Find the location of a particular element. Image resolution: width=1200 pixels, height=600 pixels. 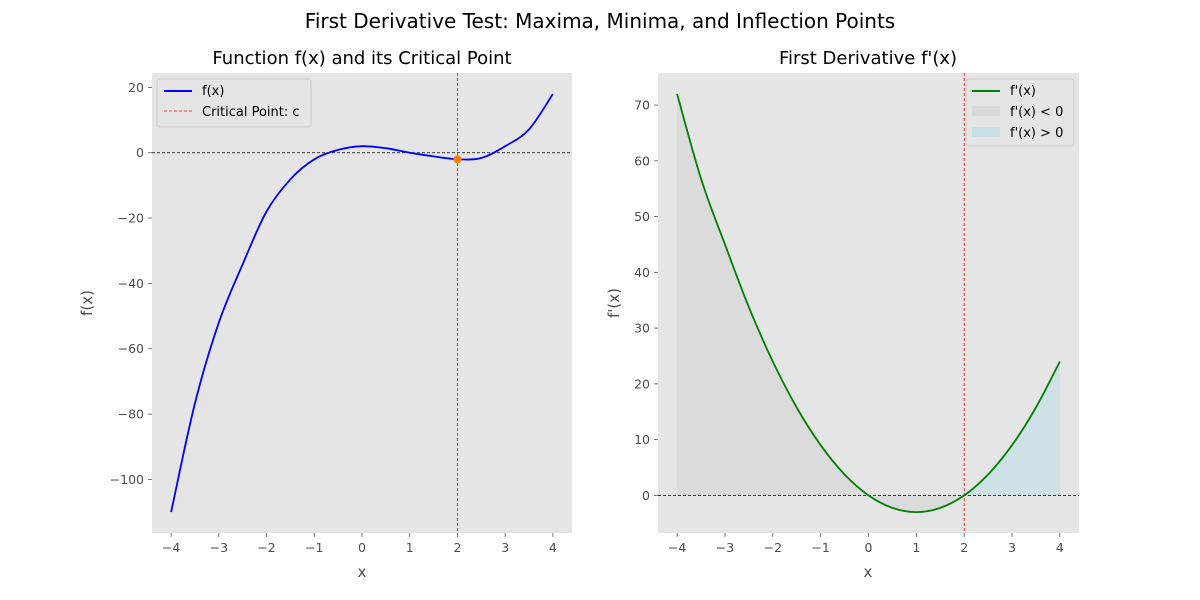

legend-label-fprime: f'(x) is located at coordinates (1023, 91).